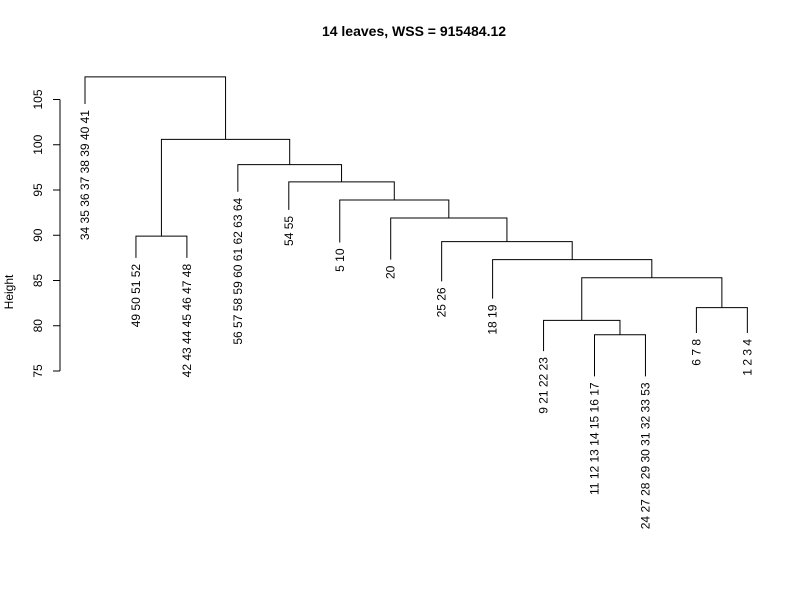 This screenshot has height=600, width=800. What do you see at coordinates (38, 281) in the screenshot?
I see `y-tick-label: 85` at bounding box center [38, 281].